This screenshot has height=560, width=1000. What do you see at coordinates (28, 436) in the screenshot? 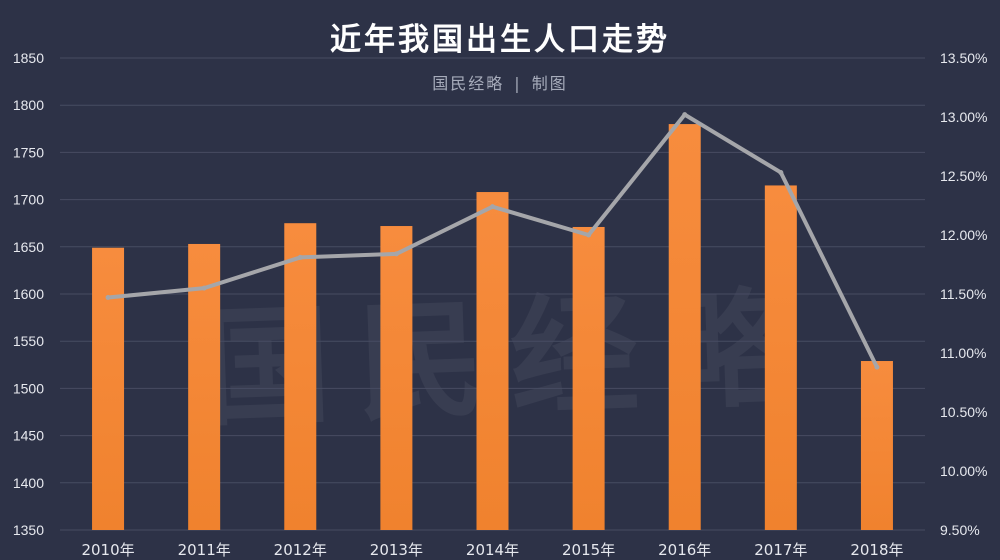
I see `left-tick-label: 1450` at bounding box center [28, 436].